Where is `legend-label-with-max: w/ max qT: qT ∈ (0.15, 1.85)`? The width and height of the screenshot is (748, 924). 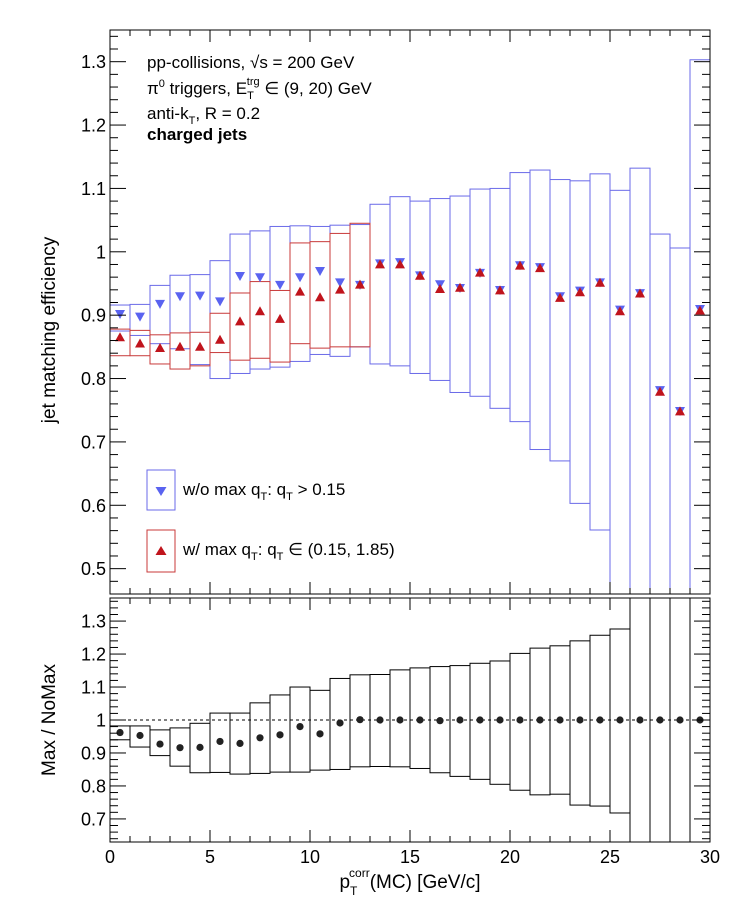 legend-label-with-max: w/ max qT: qT ∈ (0.15, 1.85) is located at coordinates (288, 551).